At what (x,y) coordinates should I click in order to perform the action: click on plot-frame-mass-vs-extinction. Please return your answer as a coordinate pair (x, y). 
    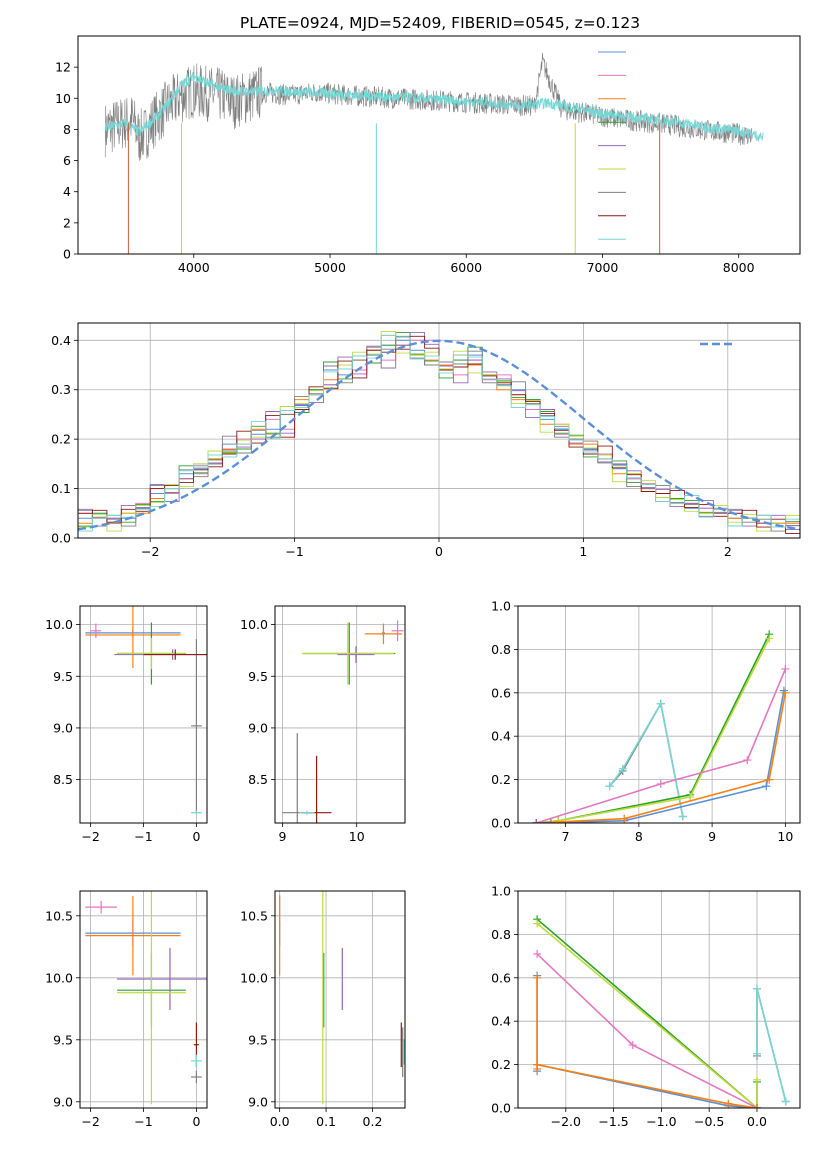
    Looking at the image, I should click on (340, 999).